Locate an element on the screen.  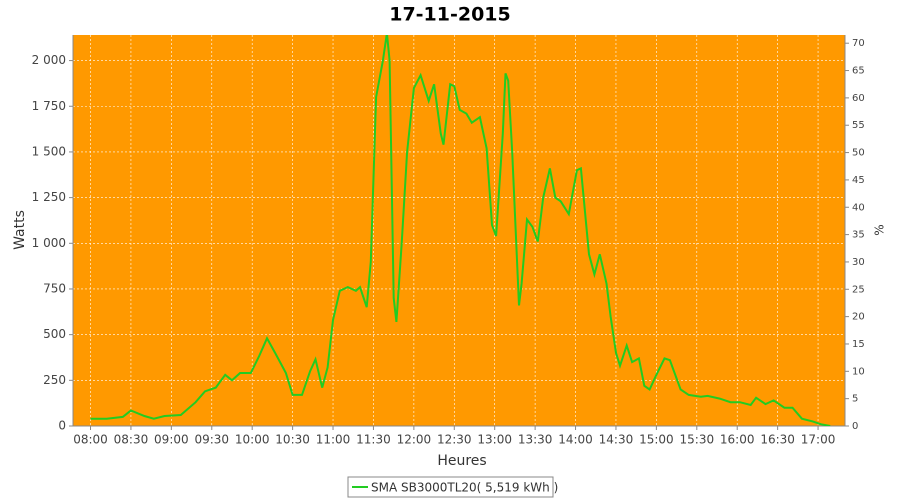
y2-tick-label: 70 is located at coordinates (858, 43).